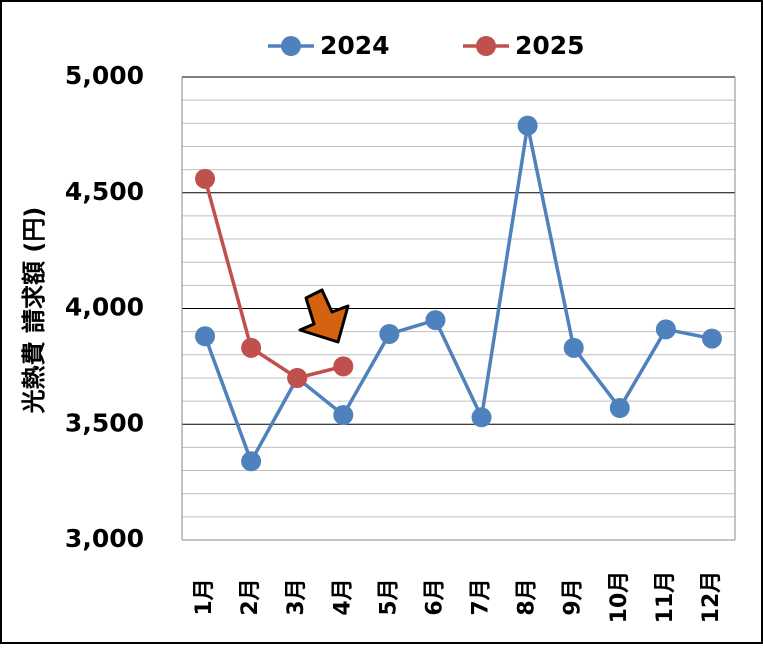 This screenshot has width=763, height=648. What do you see at coordinates (104, 191) in the screenshot?
I see `y-tick-label: 4,500` at bounding box center [104, 191].